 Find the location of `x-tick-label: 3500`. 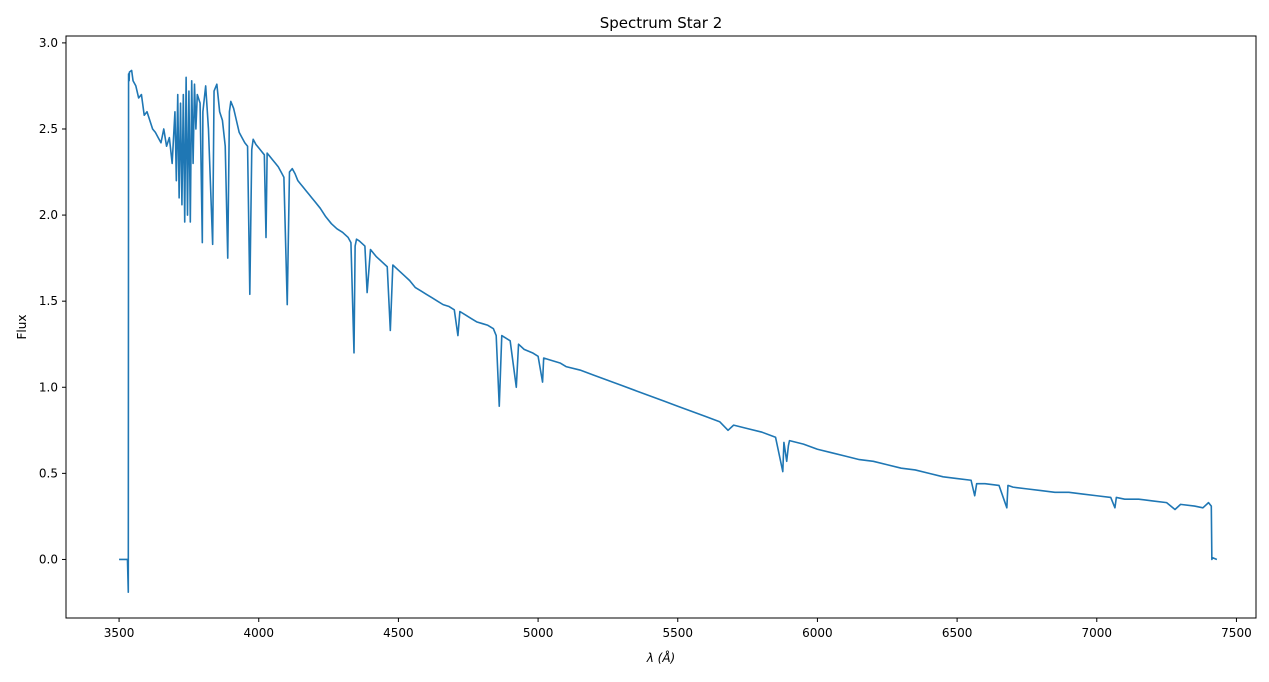

x-tick-label: 3500 is located at coordinates (119, 633).